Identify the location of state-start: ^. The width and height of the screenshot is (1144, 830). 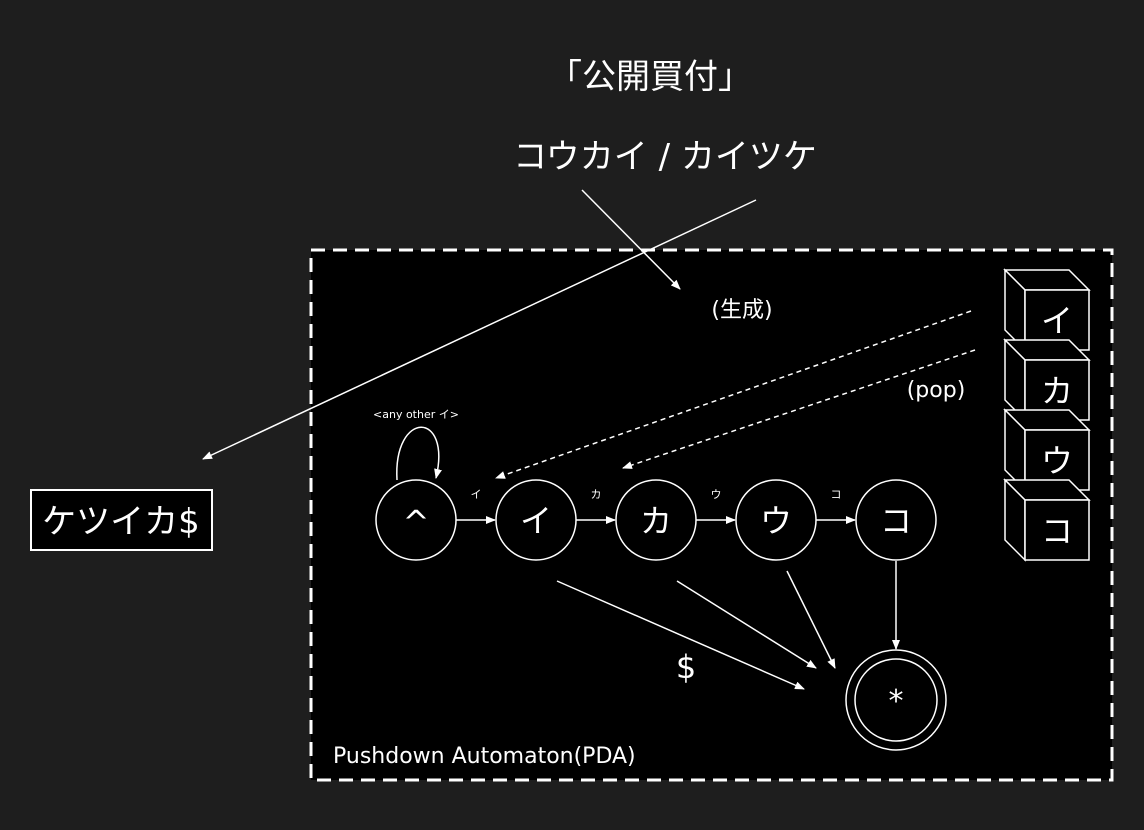
(416, 520).